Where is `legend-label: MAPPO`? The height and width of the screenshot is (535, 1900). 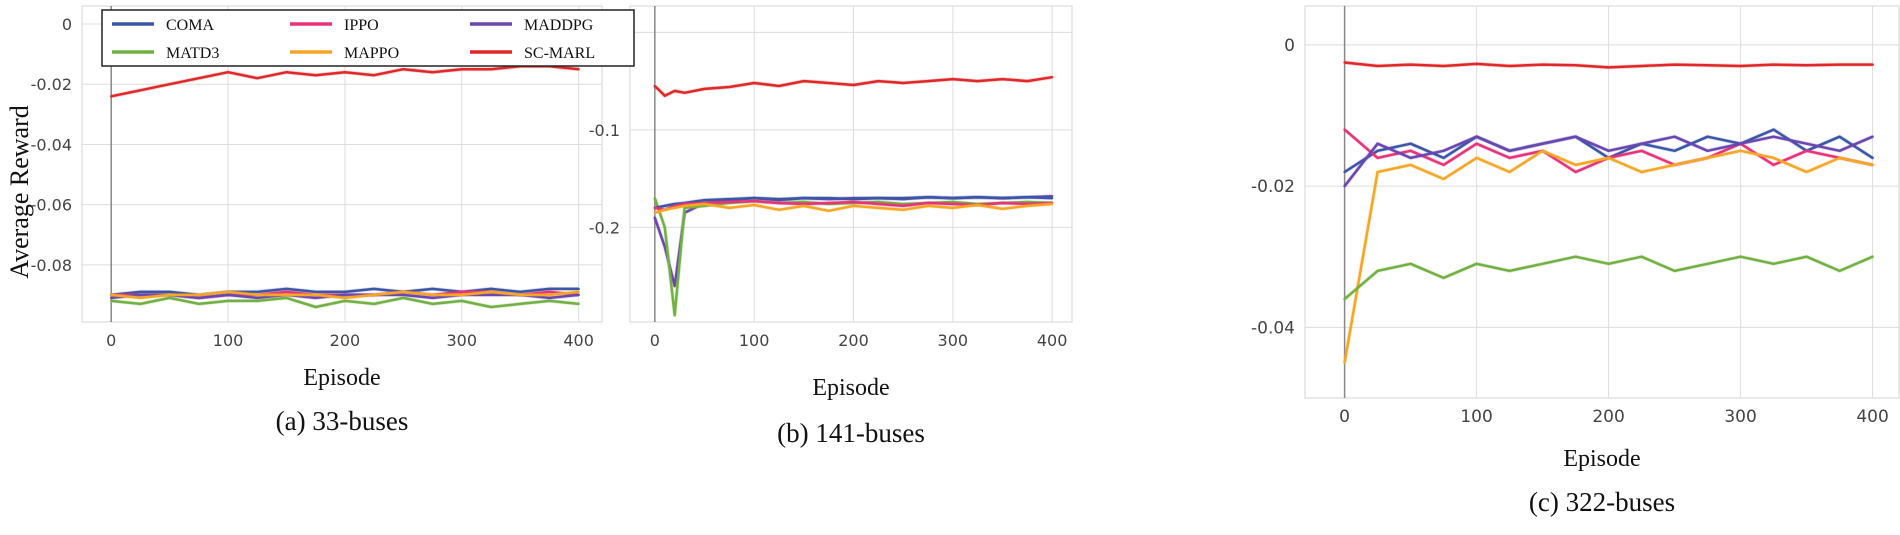
legend-label: MAPPO is located at coordinates (371, 53).